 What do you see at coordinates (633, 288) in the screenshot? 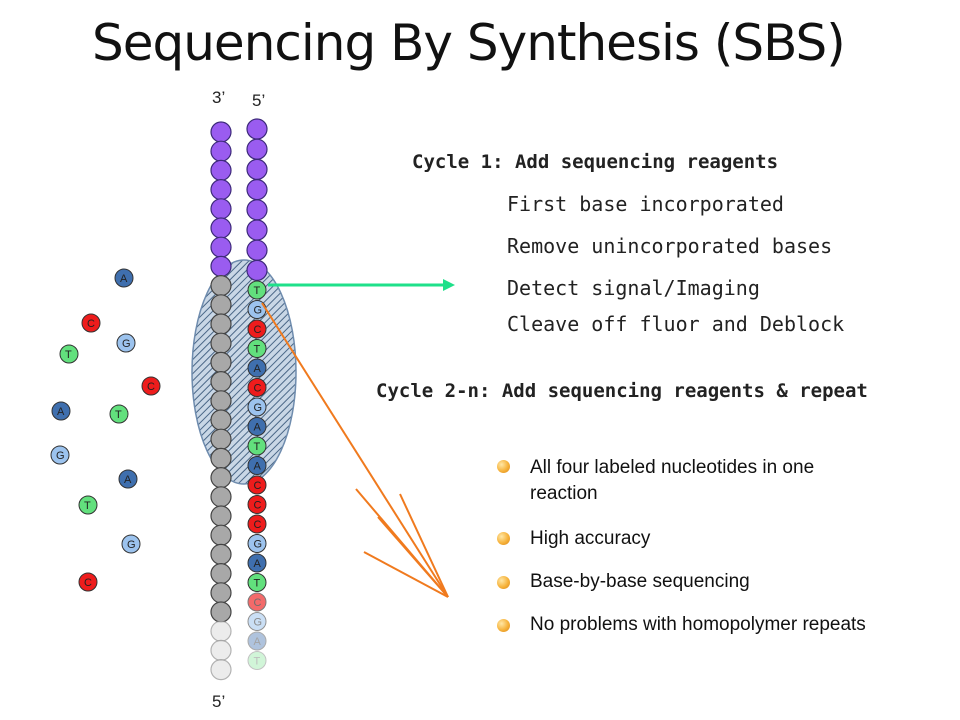
I see `cycle1-step: Detect signal/Imaging` at bounding box center [633, 288].